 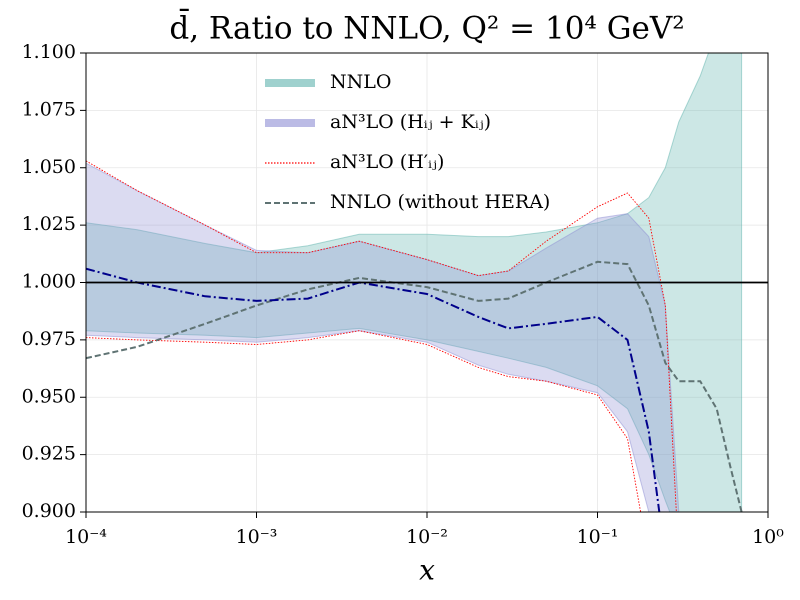 What do you see at coordinates (86, 537) in the screenshot?
I see `x-tick-label: 10⁻⁴` at bounding box center [86, 537].